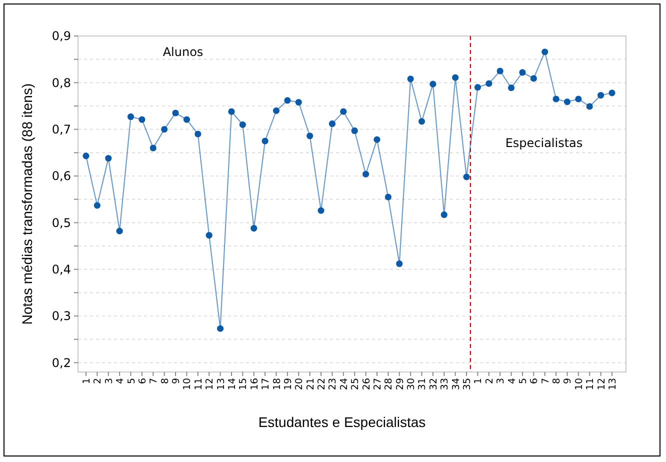  I want to click on x-tick-label: 20, so click(300, 384).